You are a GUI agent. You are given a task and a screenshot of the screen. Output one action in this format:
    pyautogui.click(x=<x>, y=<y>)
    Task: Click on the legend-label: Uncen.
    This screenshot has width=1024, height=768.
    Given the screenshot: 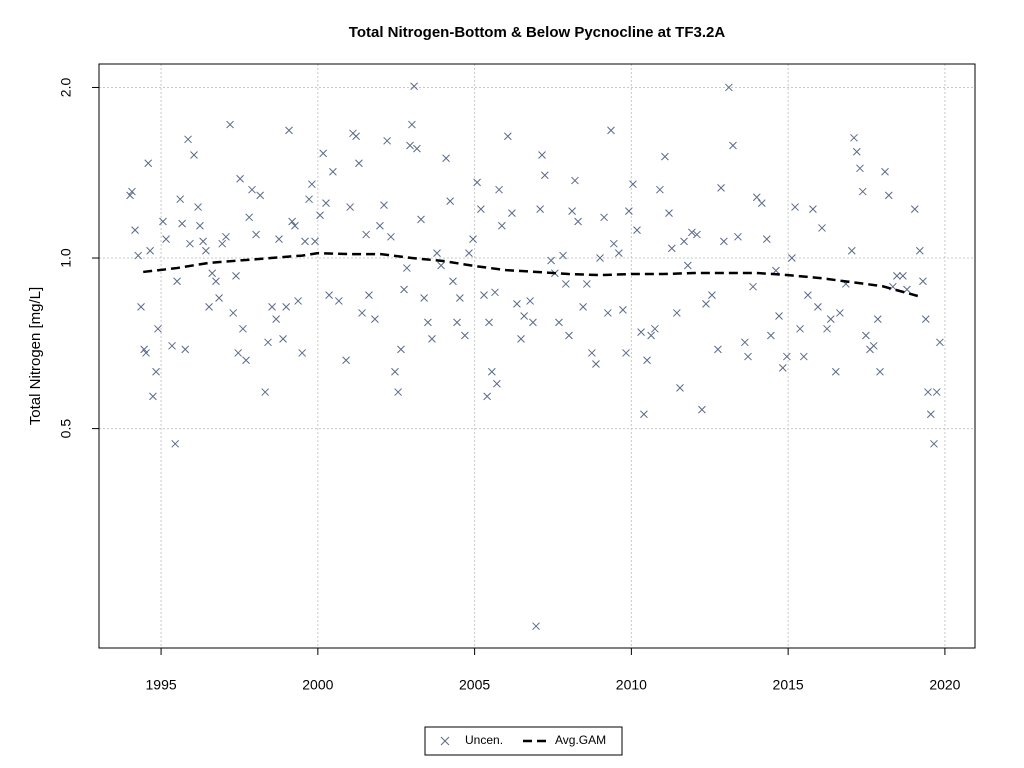 What is the action you would take?
    pyautogui.click(x=484, y=740)
    